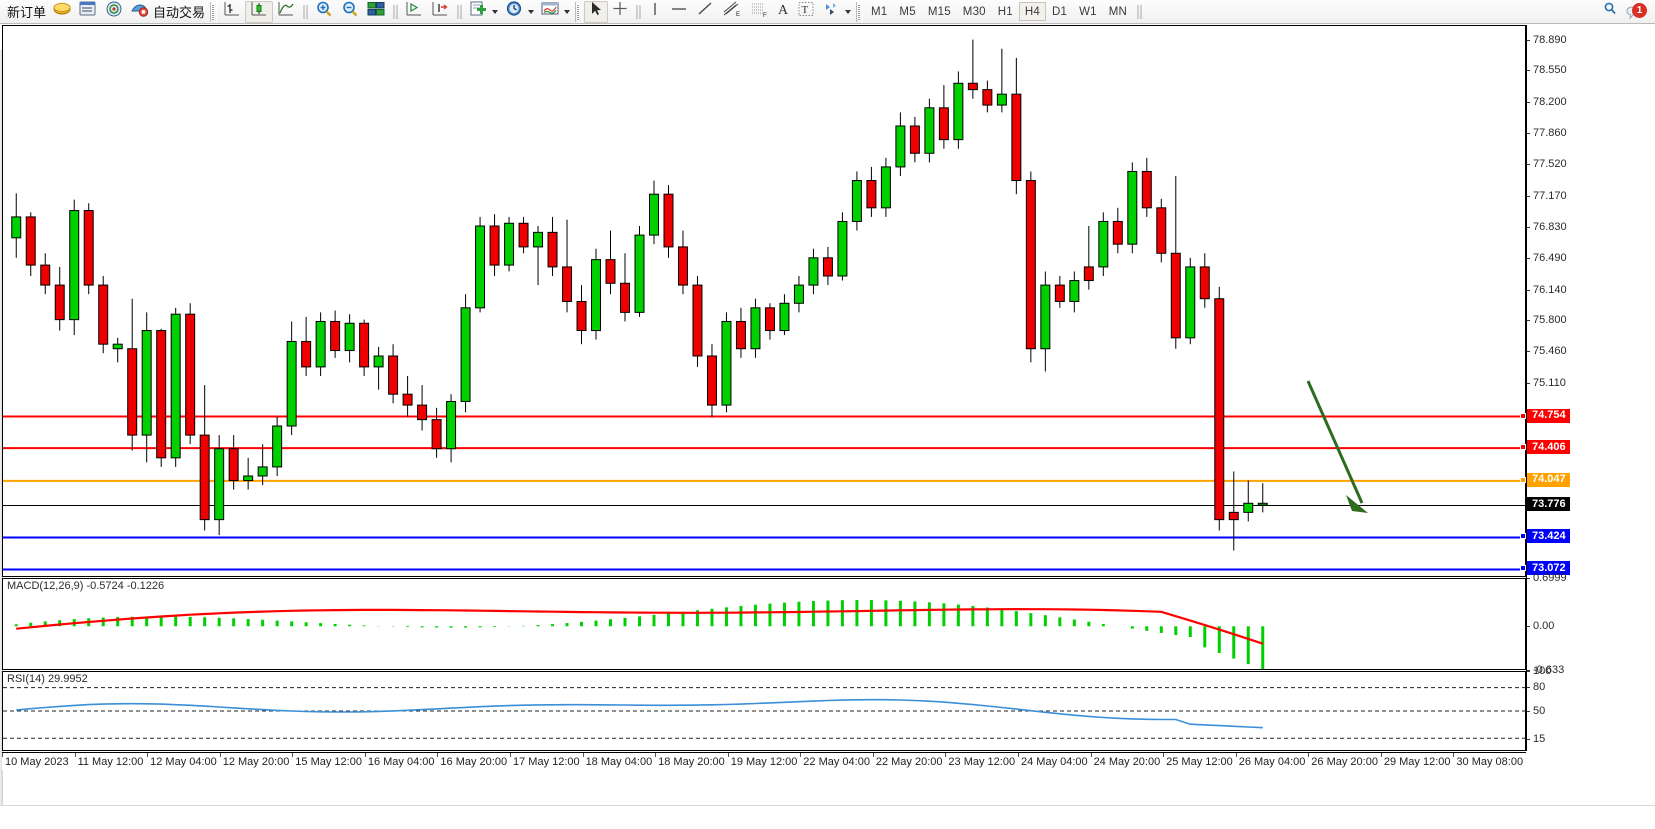 This screenshot has height=829, width=1655. I want to click on autotrade-button: 自动交易, so click(167, 12).